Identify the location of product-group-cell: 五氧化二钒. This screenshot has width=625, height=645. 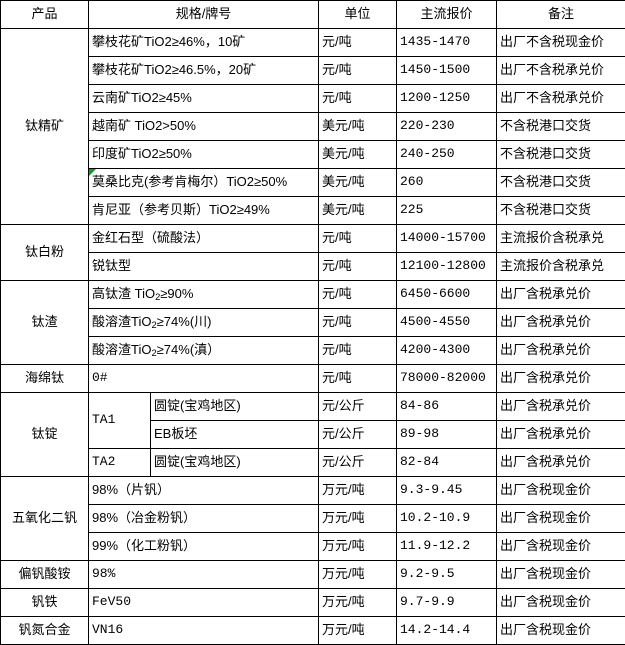
(45, 519).